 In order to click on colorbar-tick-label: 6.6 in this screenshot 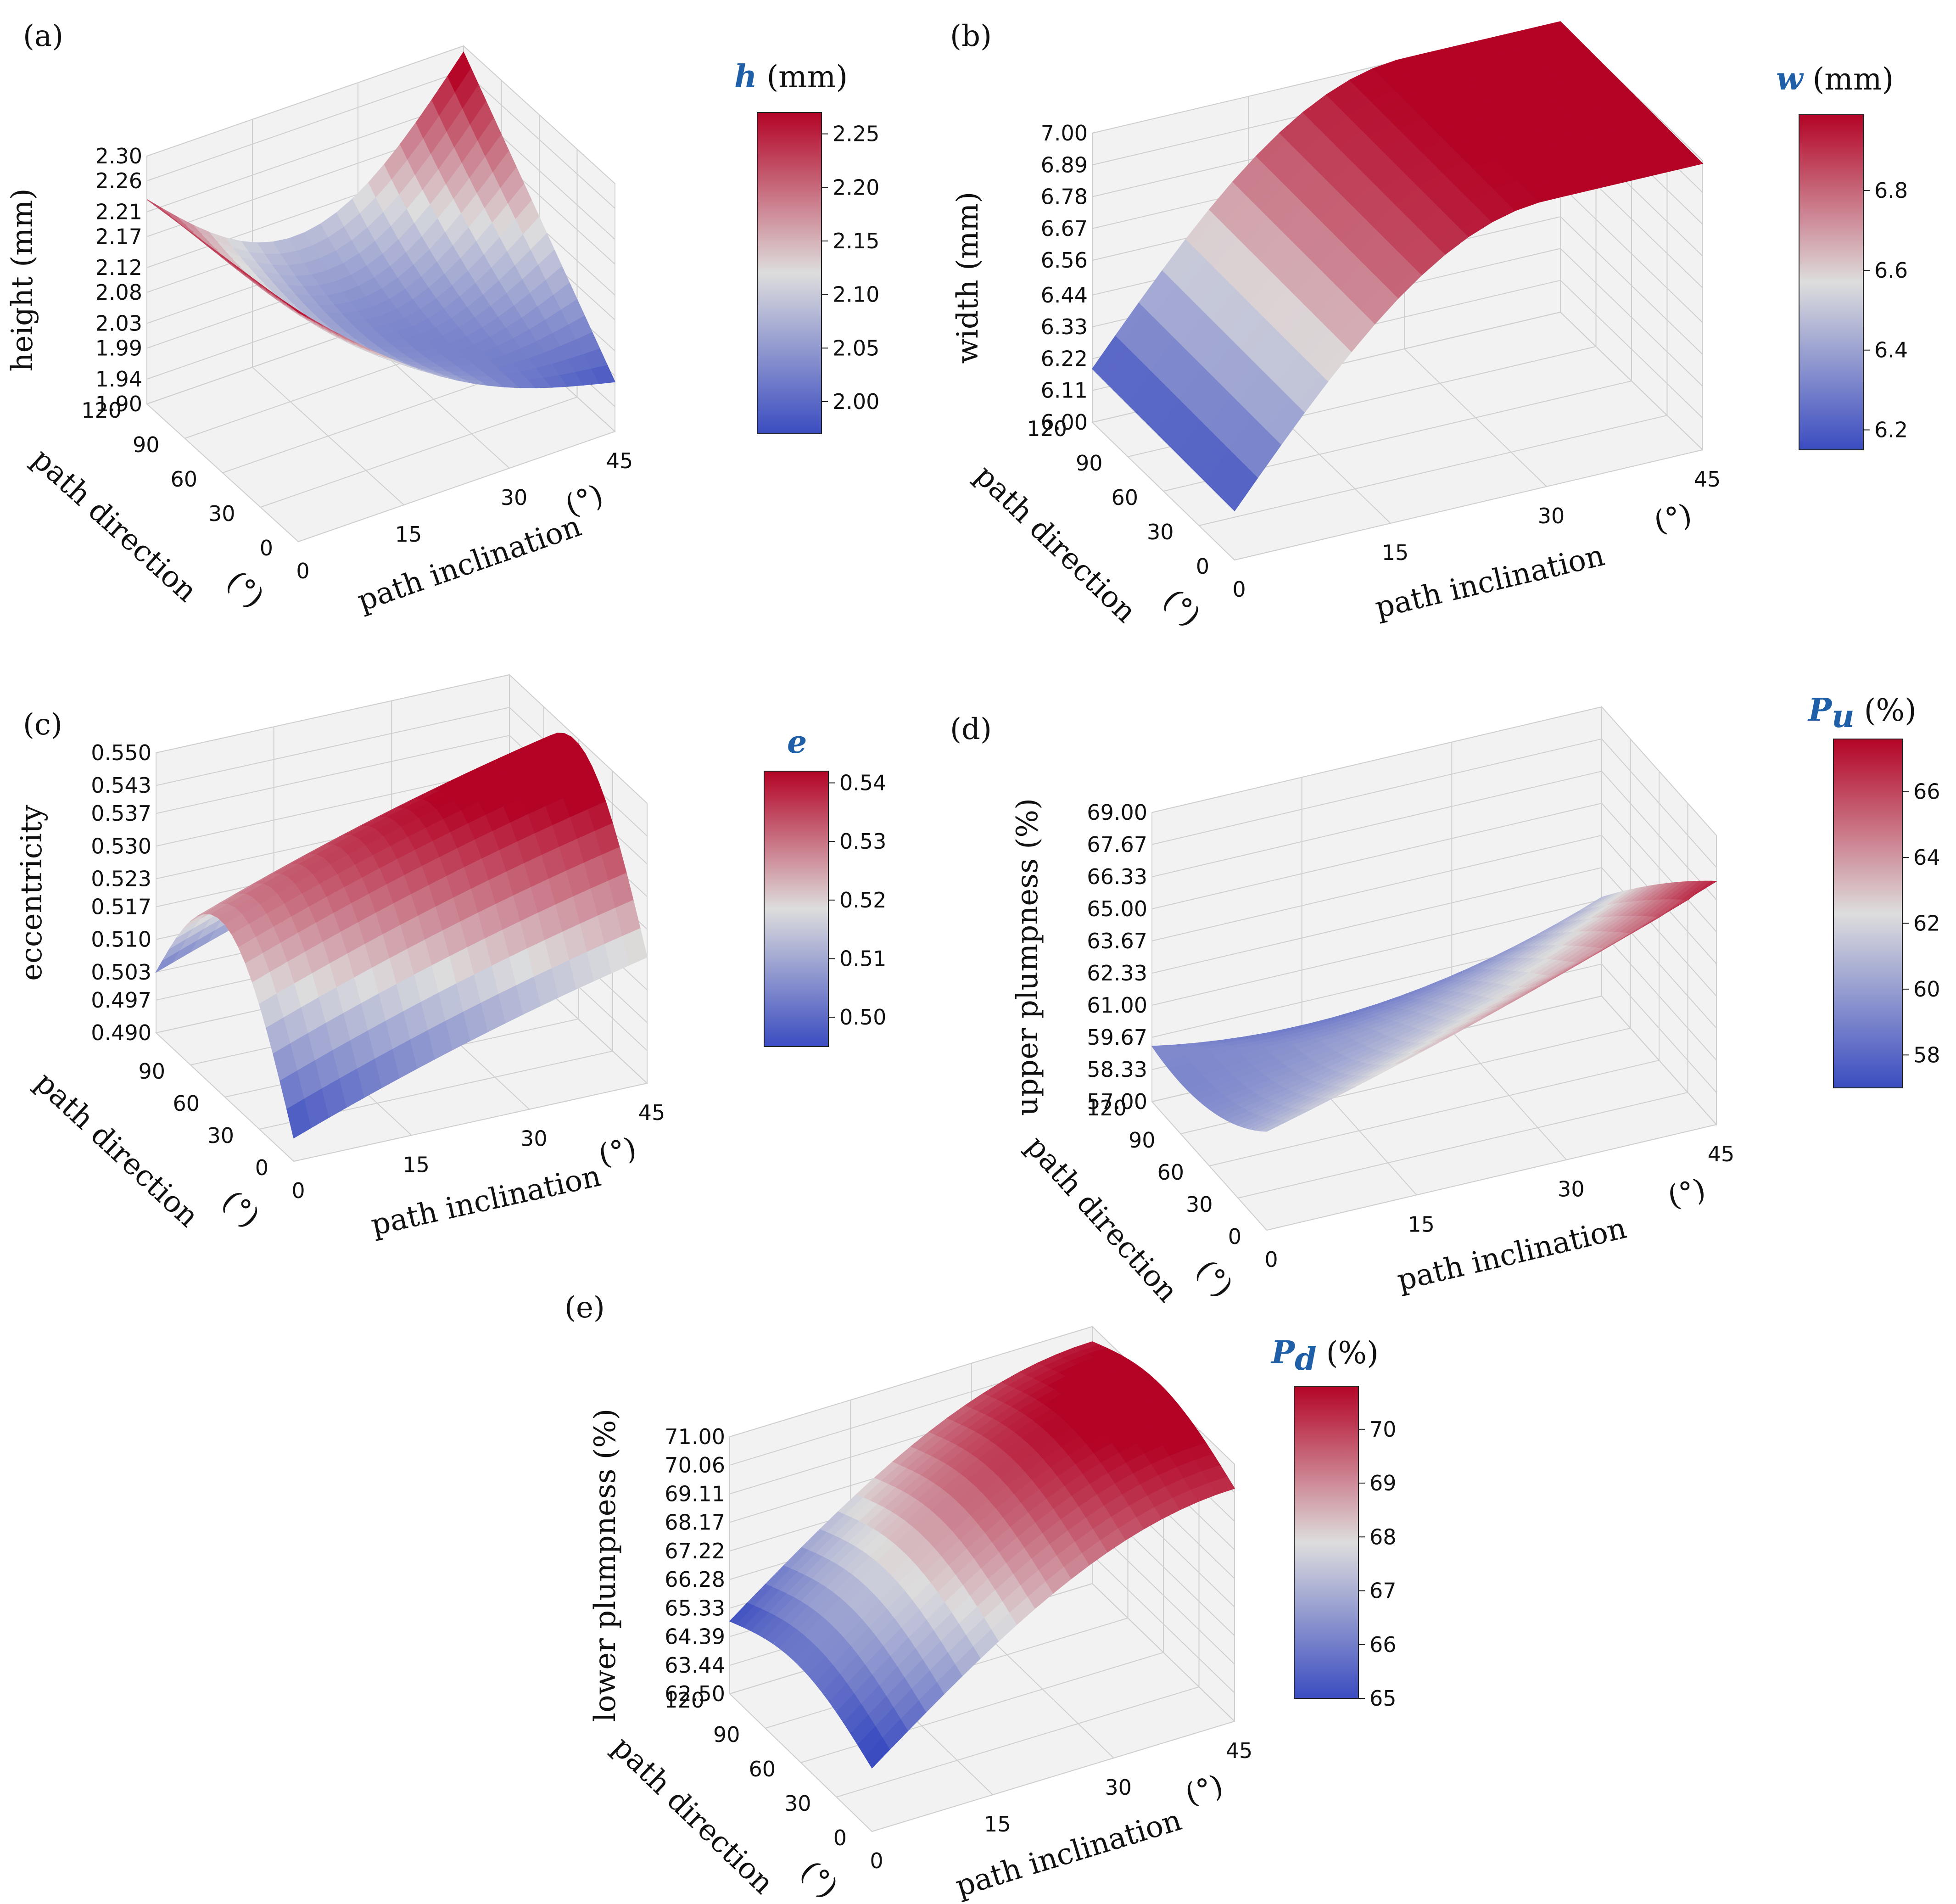, I will do `click(1891, 270)`.